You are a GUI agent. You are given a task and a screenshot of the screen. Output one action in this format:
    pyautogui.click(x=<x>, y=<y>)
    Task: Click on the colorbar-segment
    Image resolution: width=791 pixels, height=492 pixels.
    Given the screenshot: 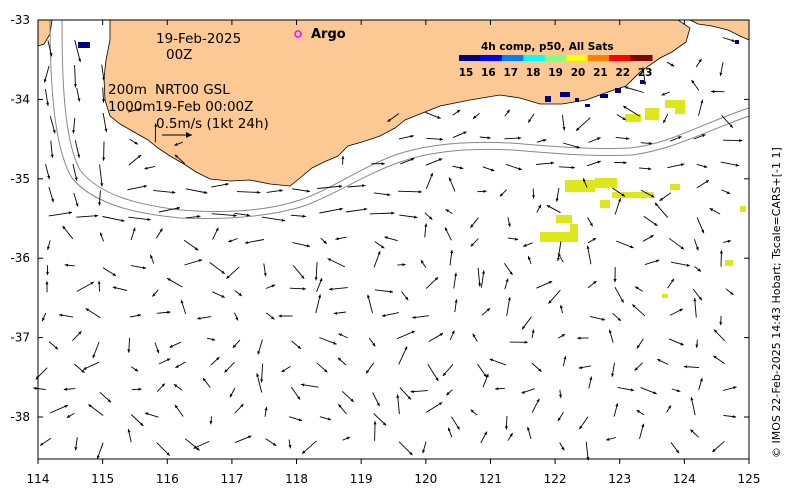 What is the action you would take?
    pyautogui.click(x=534, y=58)
    